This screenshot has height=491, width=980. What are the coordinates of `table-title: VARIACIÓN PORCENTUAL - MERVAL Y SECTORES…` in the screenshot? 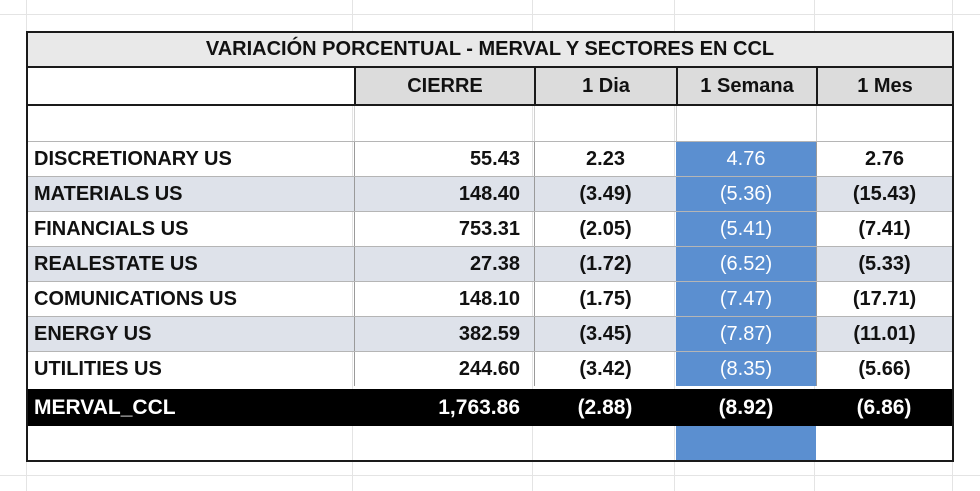 It's located at (490, 49).